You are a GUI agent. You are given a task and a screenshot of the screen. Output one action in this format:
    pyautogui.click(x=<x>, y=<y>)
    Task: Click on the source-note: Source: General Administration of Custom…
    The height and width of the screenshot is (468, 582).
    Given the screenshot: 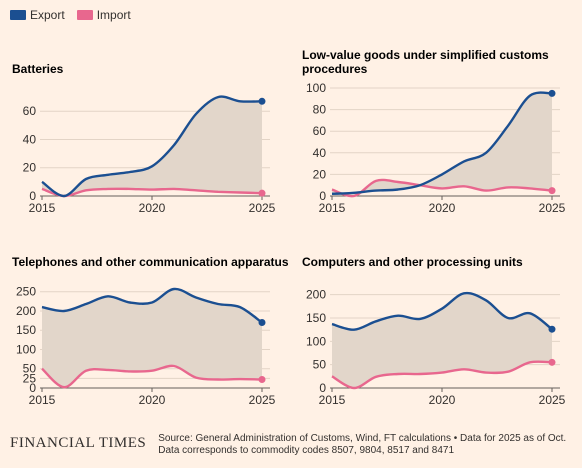 What is the action you would take?
    pyautogui.click(x=362, y=444)
    